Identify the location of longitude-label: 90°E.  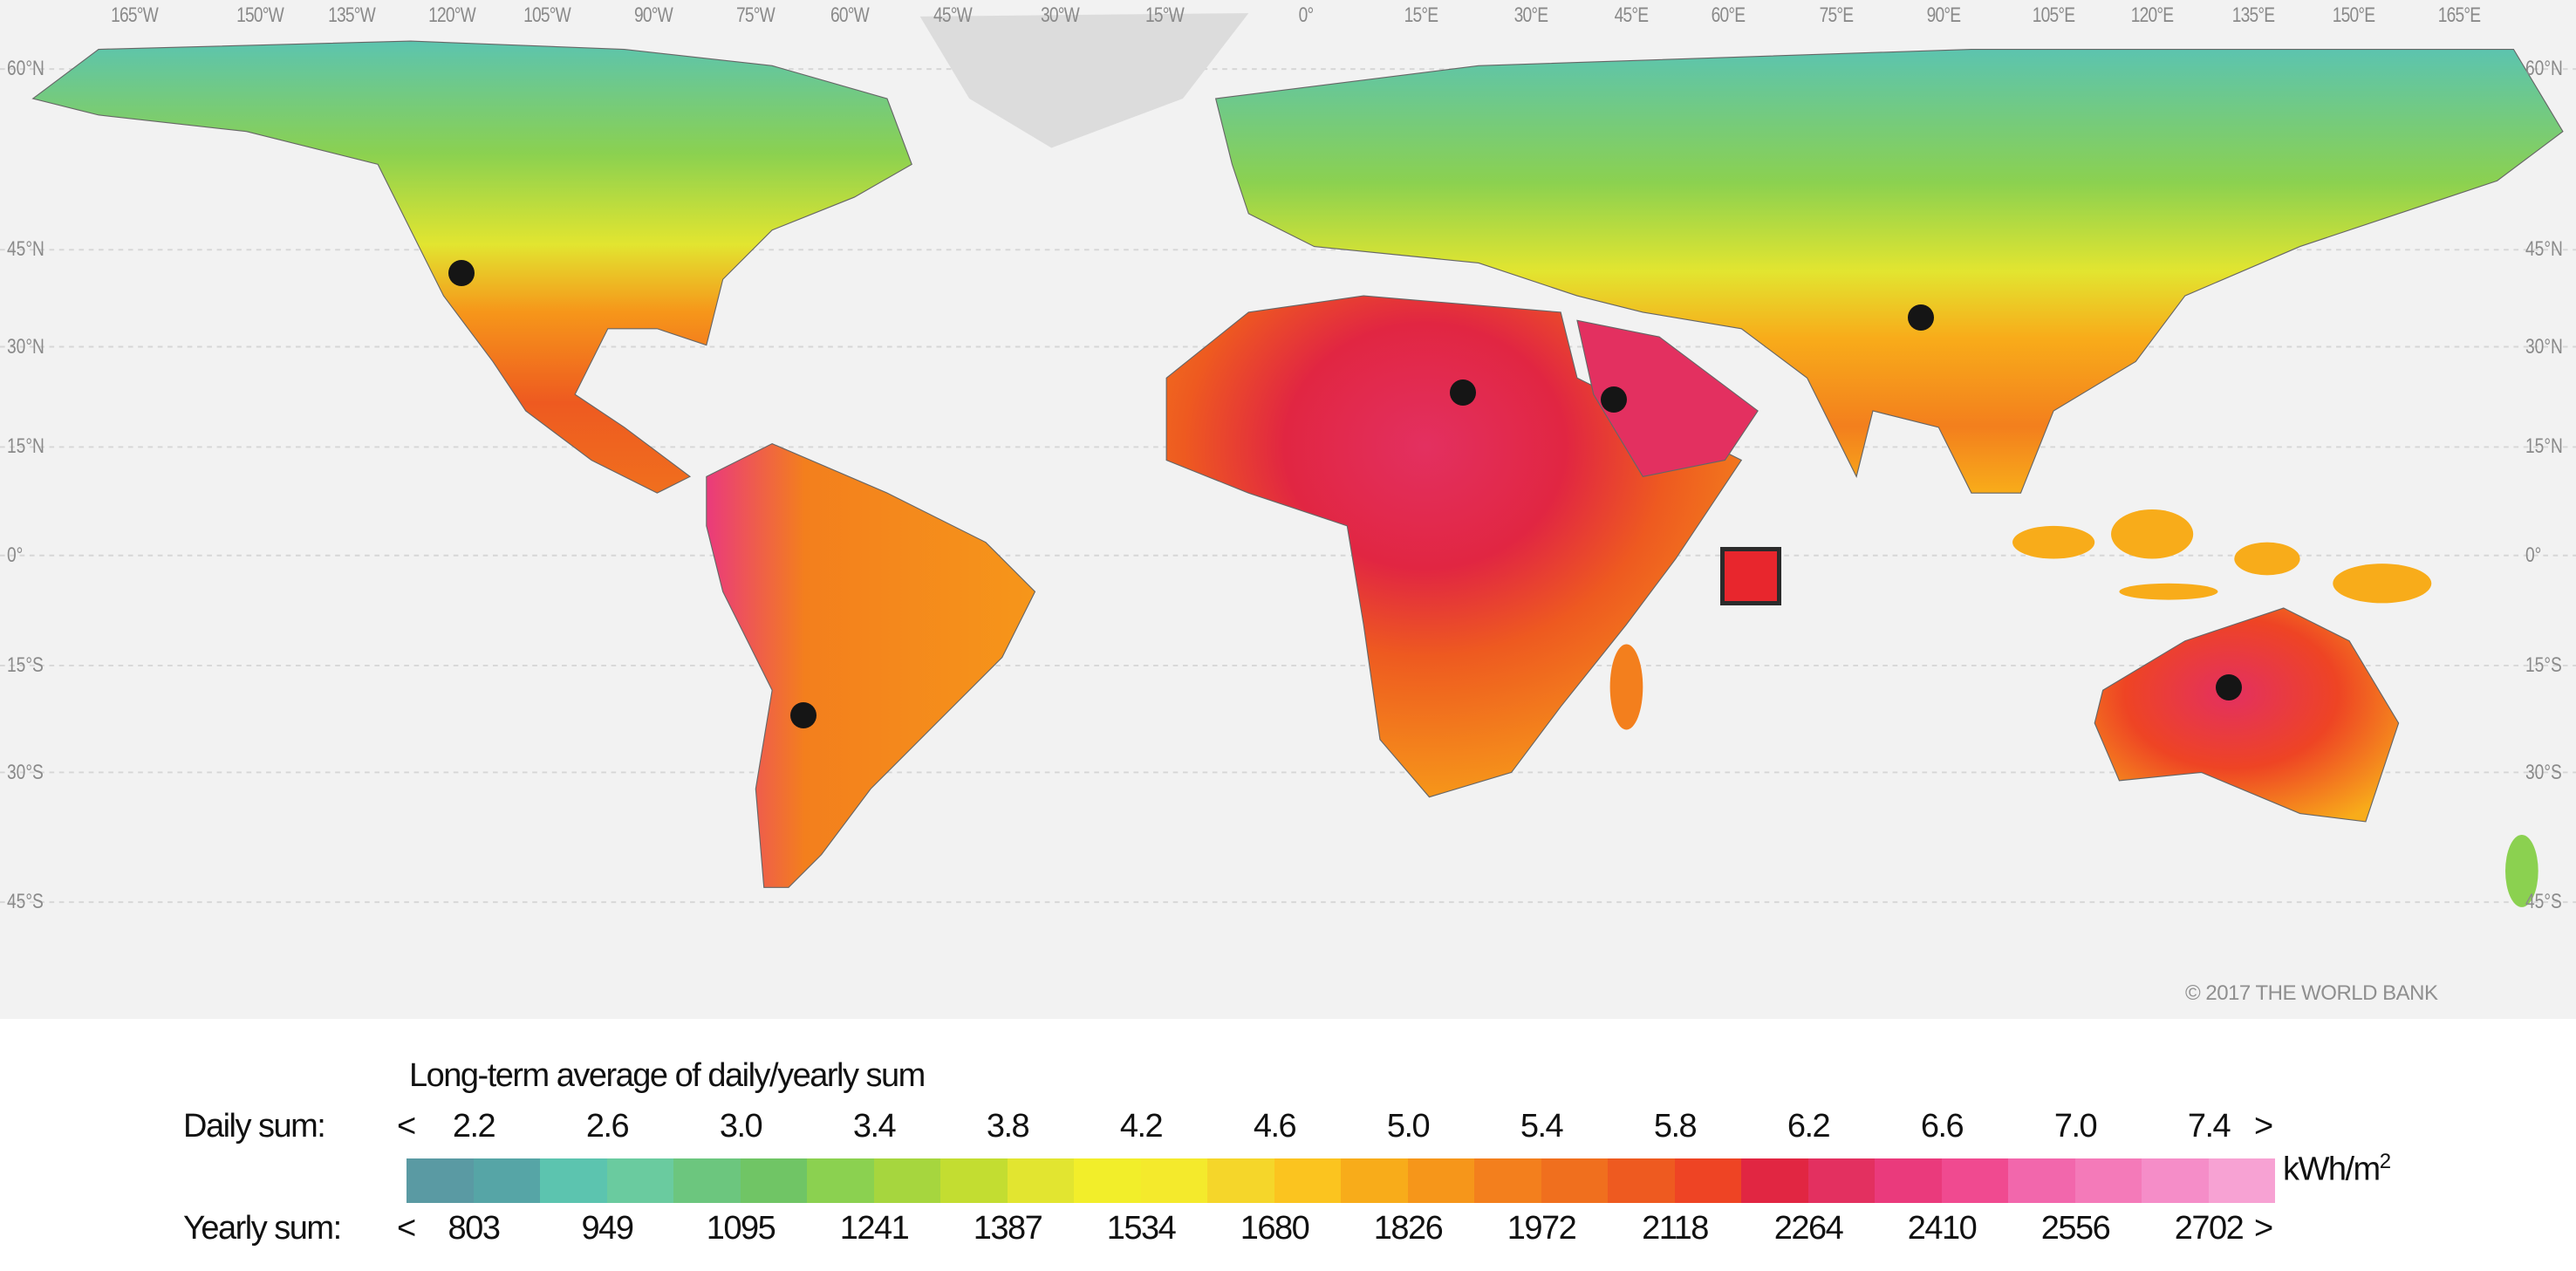
(1943, 15).